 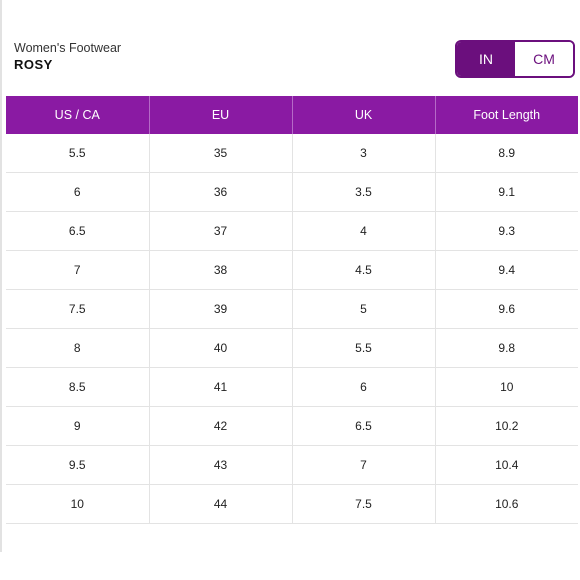 I want to click on product-header: Women's Footwear ROSY, so click(x=67, y=57).